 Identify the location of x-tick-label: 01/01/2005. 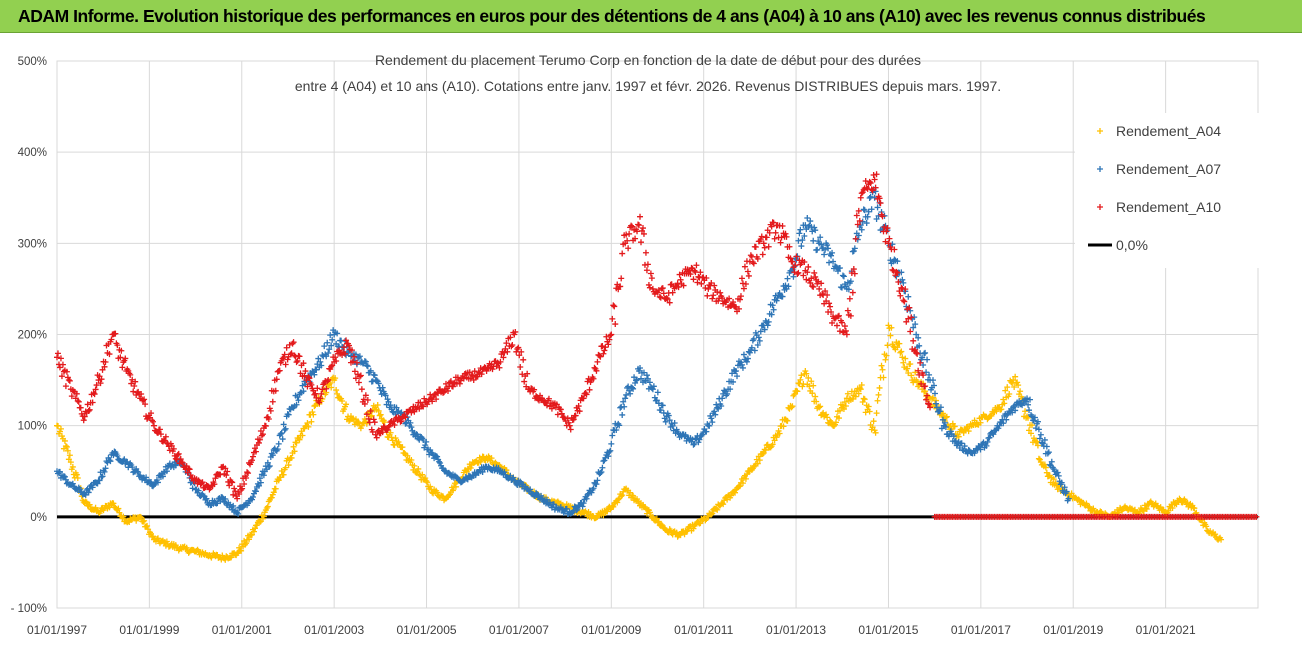
(427, 630).